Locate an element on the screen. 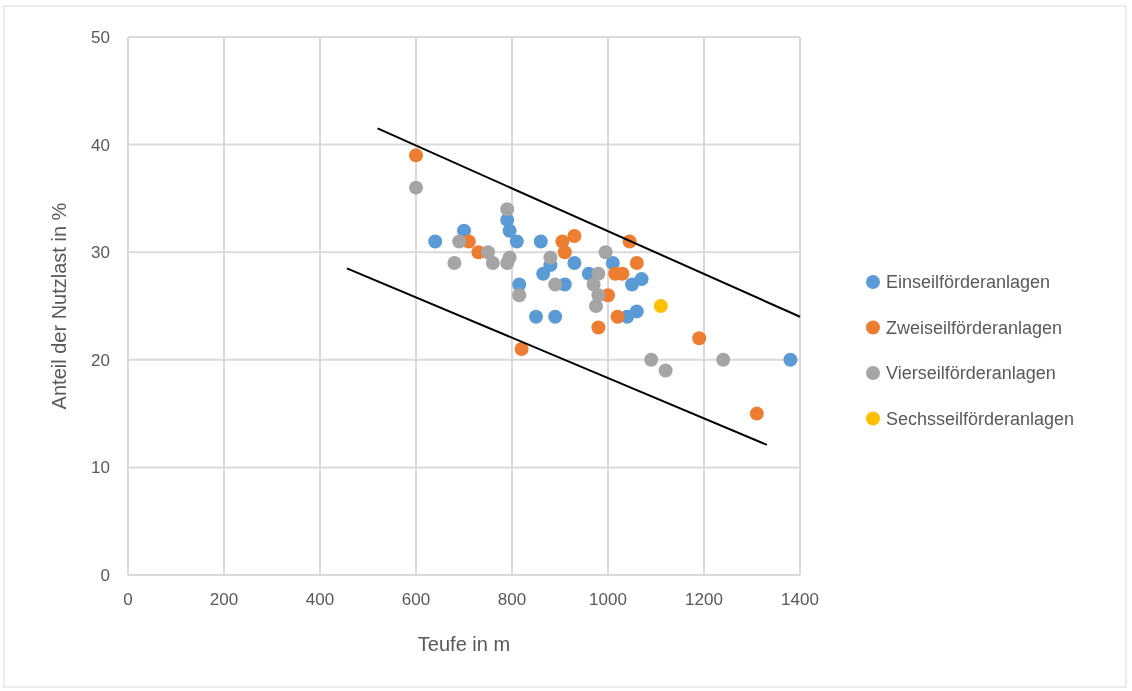 The image size is (1132, 691). y-tick-label: 50 is located at coordinates (100, 37).